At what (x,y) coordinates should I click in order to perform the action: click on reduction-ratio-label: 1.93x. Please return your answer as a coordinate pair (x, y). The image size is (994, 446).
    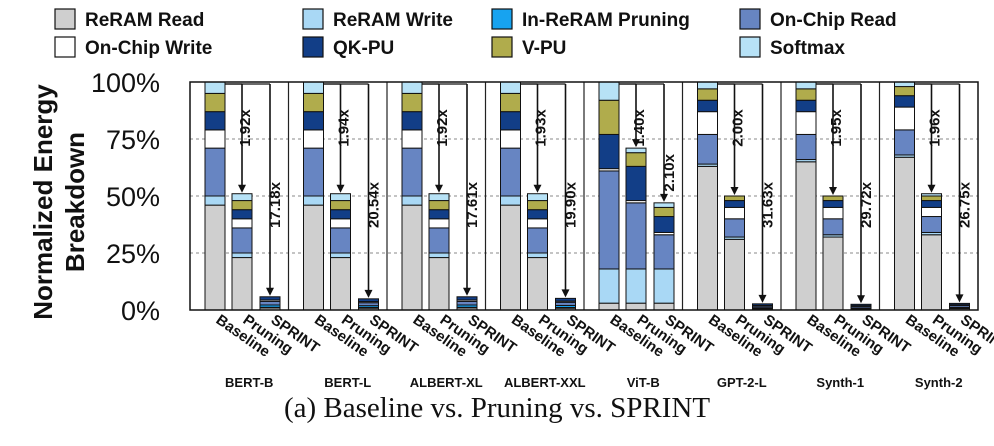
    Looking at the image, I should click on (541, 128).